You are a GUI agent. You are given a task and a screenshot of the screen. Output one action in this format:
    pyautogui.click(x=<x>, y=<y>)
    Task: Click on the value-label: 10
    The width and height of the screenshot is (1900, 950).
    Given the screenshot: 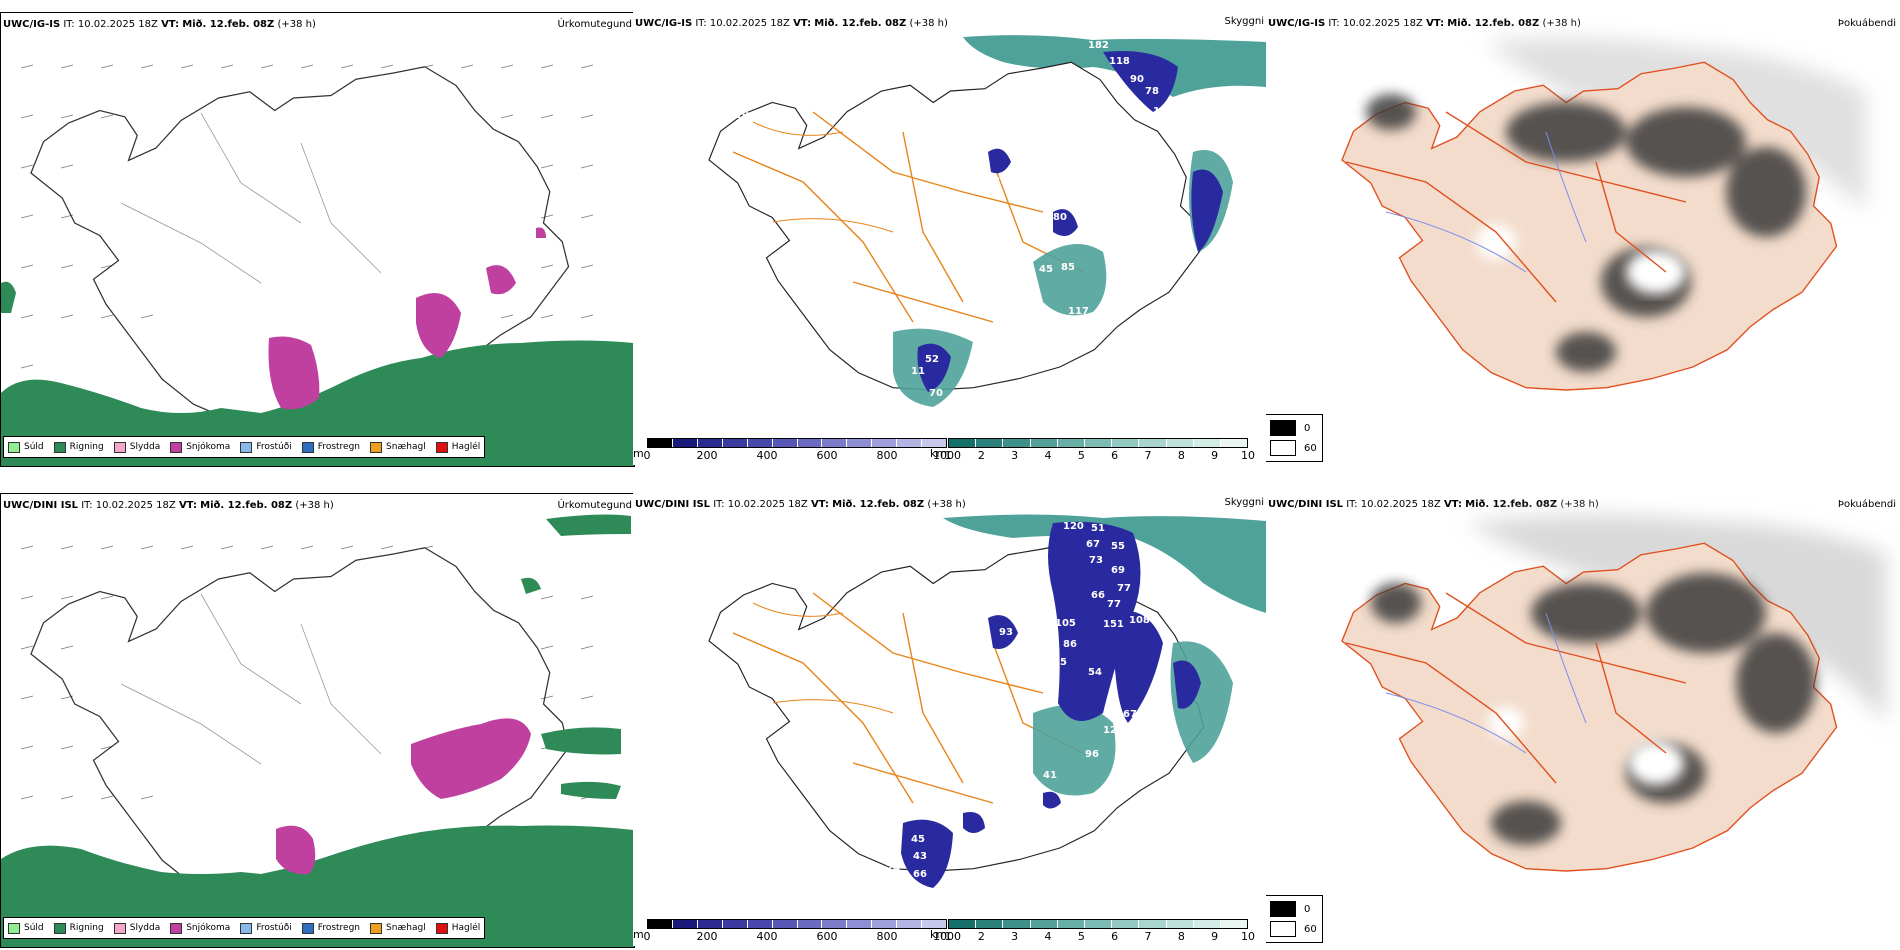 What is the action you would take?
    pyautogui.click(x=742, y=115)
    